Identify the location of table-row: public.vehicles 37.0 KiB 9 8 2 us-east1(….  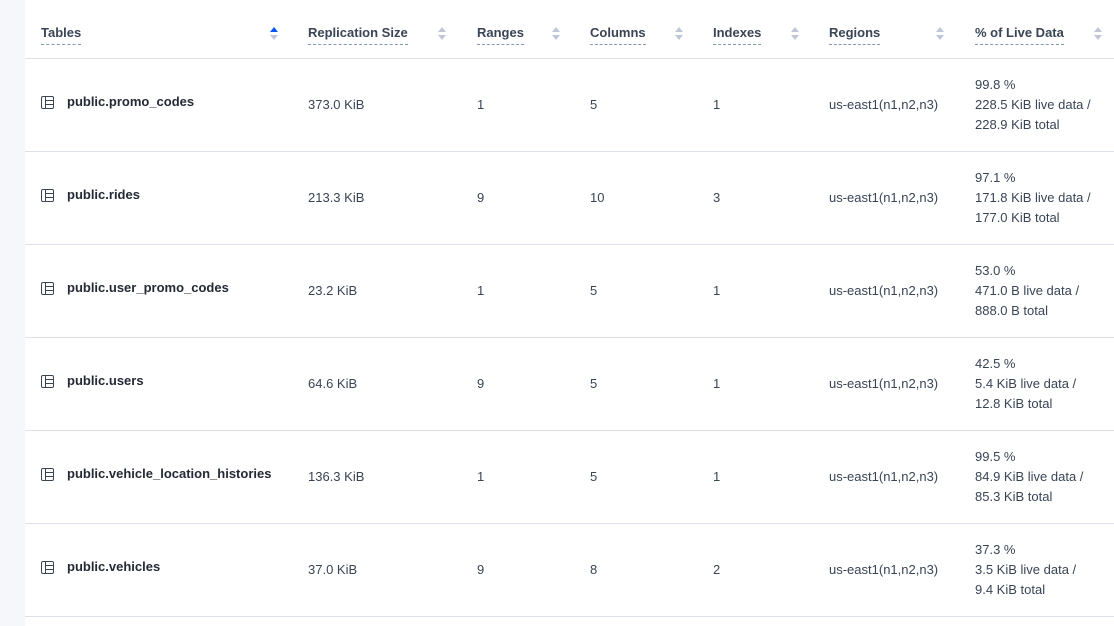
(569, 570).